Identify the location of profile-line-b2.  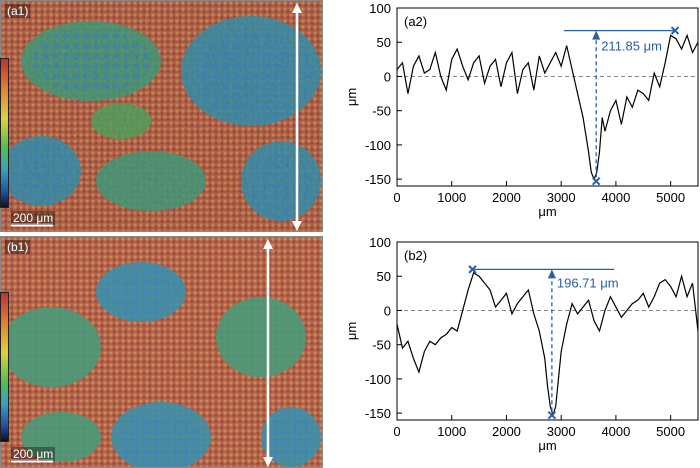
(547, 344).